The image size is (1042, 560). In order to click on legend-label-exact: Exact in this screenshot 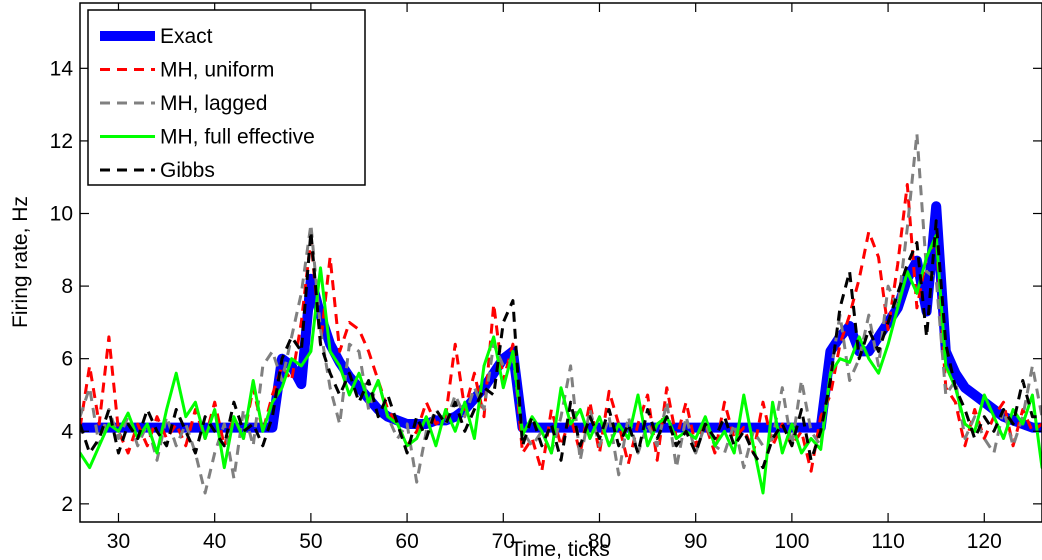, I will do `click(186, 36)`.